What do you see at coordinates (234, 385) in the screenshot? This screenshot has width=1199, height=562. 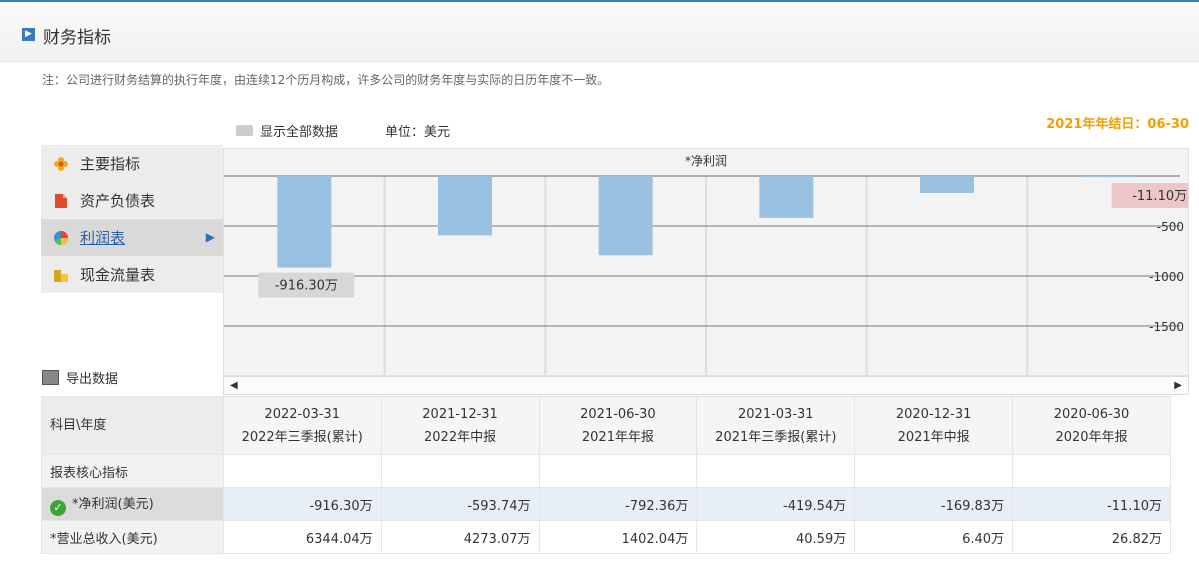 I see `scroll-left-icon: ◀` at bounding box center [234, 385].